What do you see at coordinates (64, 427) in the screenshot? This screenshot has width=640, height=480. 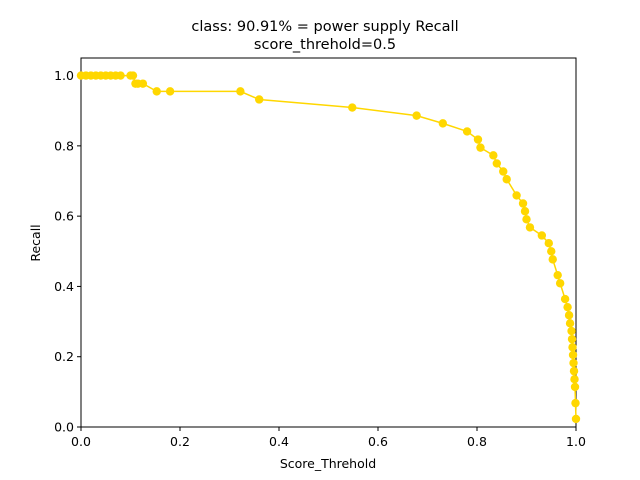 I see `y-tick-label: 0.0` at bounding box center [64, 427].